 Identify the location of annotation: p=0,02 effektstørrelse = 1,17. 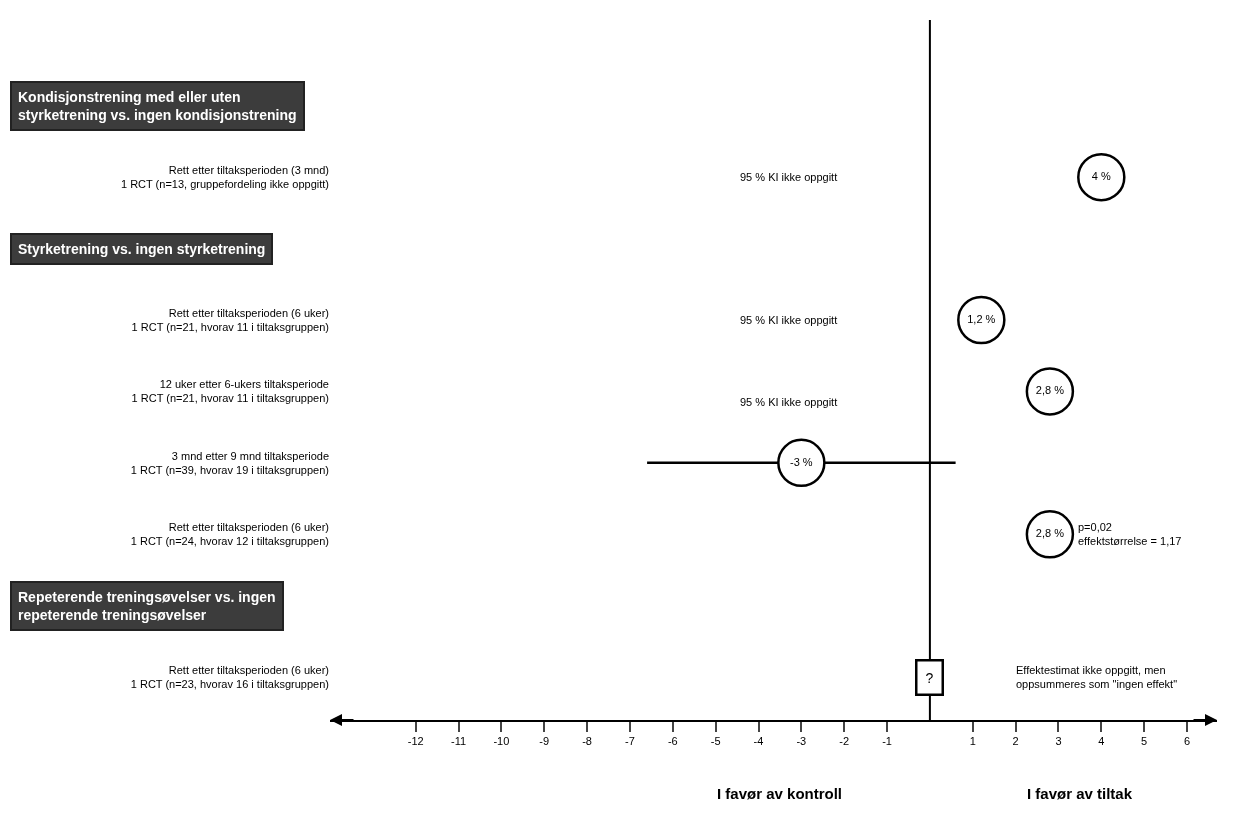
(1130, 534).